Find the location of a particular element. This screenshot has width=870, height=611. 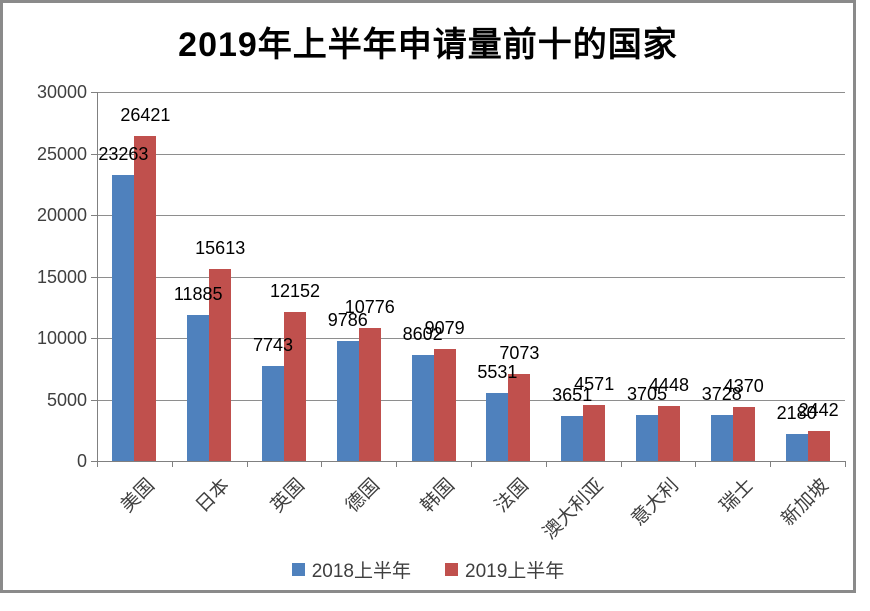

bar-value-label: 12152 is located at coordinates (295, 290).